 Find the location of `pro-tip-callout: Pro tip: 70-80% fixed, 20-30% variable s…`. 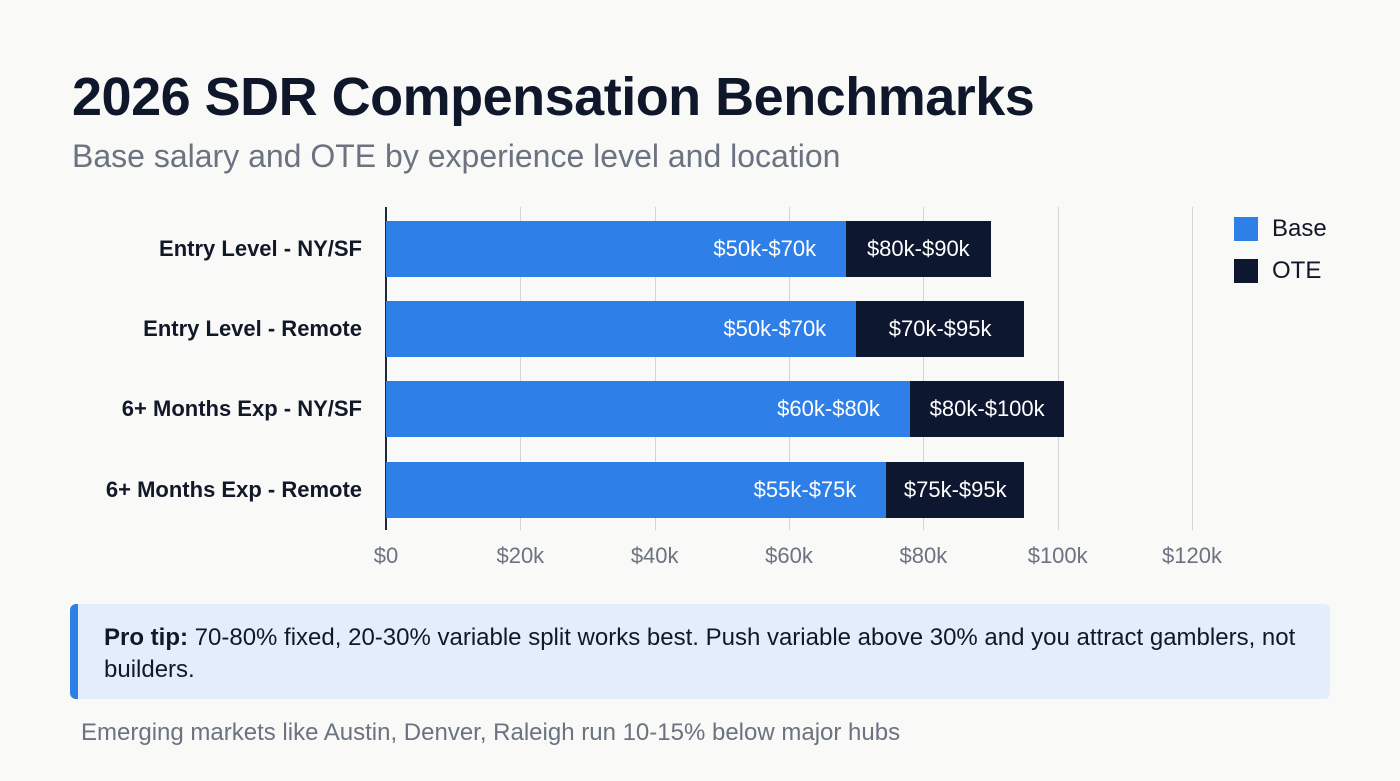

pro-tip-callout: Pro tip: 70-80% fixed, 20-30% variable s… is located at coordinates (700, 651).